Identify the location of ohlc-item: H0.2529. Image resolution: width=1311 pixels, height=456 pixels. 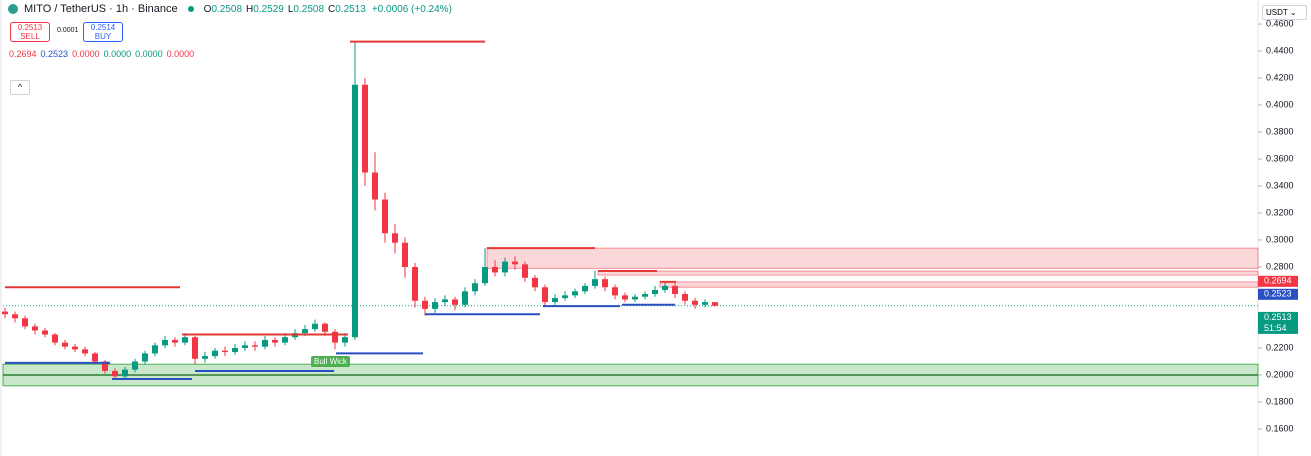
(265, 9).